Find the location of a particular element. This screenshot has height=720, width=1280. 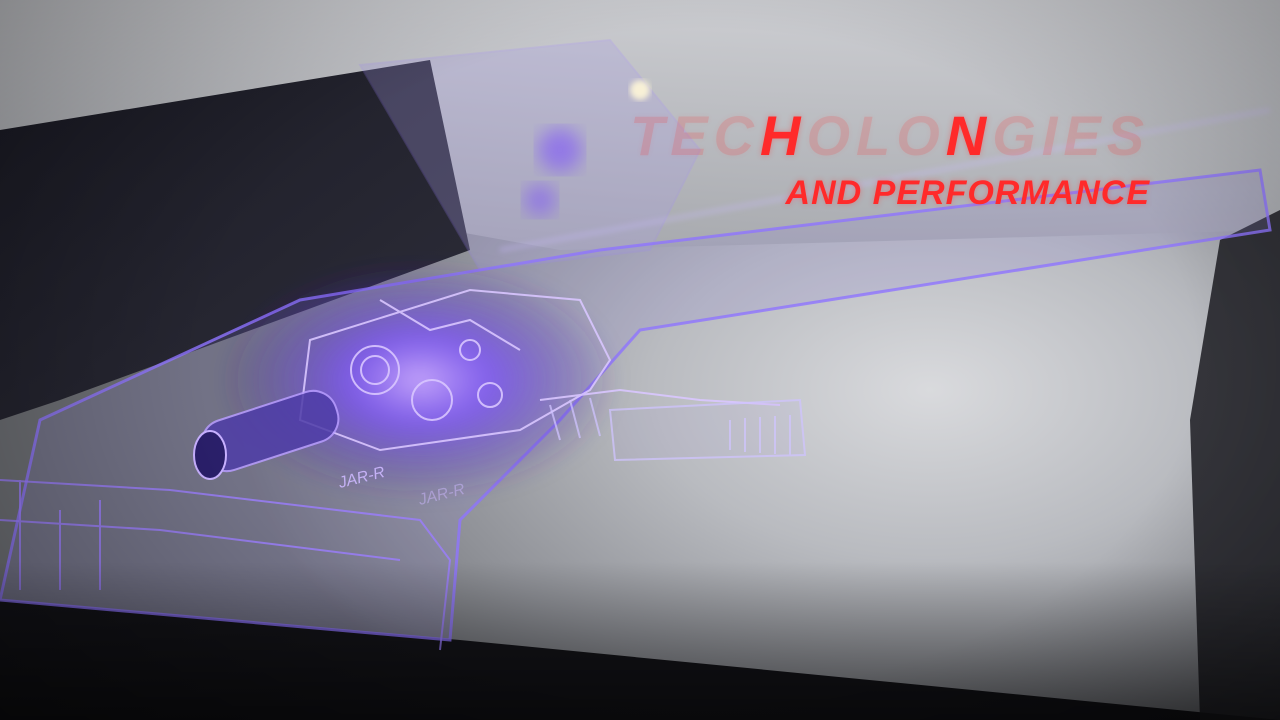

title-overlay: TECHOLONGIES AND PERFORMANCE is located at coordinates (890, 160).